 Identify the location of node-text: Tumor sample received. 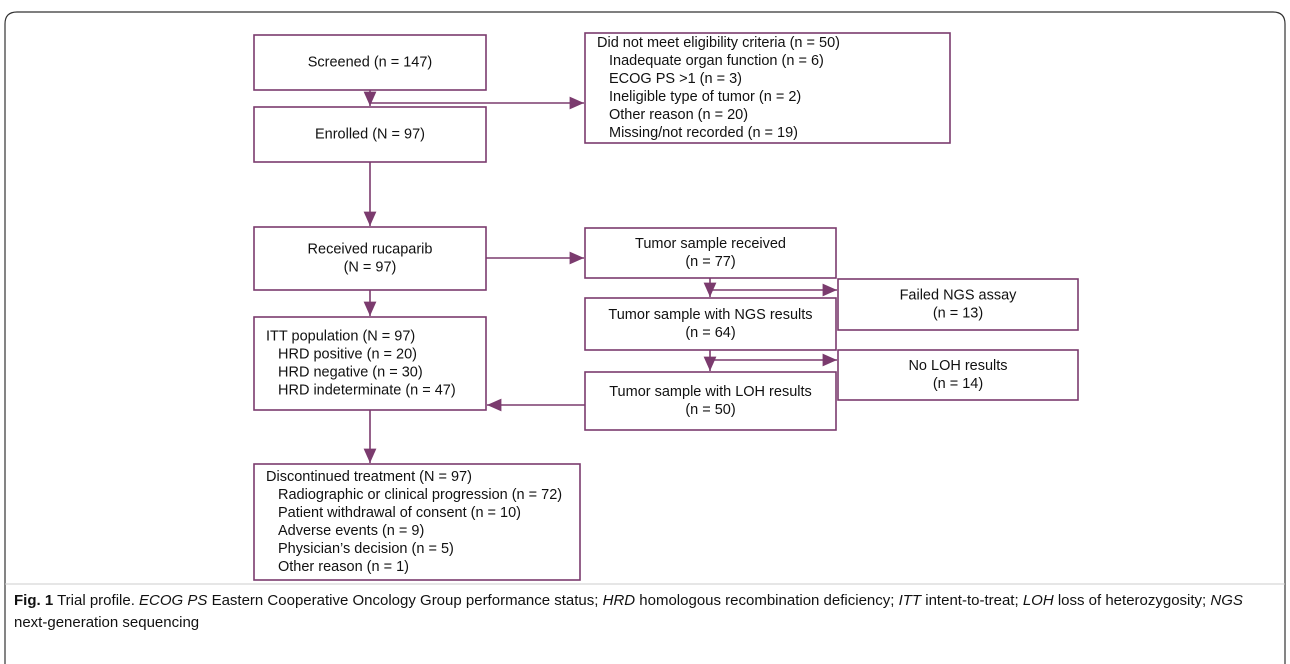
(710, 244).